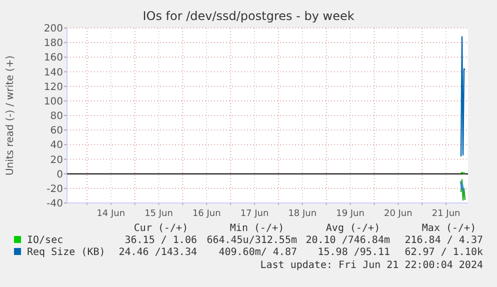  Describe the element at coordinates (53, 29) in the screenshot. I see `y-tick-label: 200` at that location.